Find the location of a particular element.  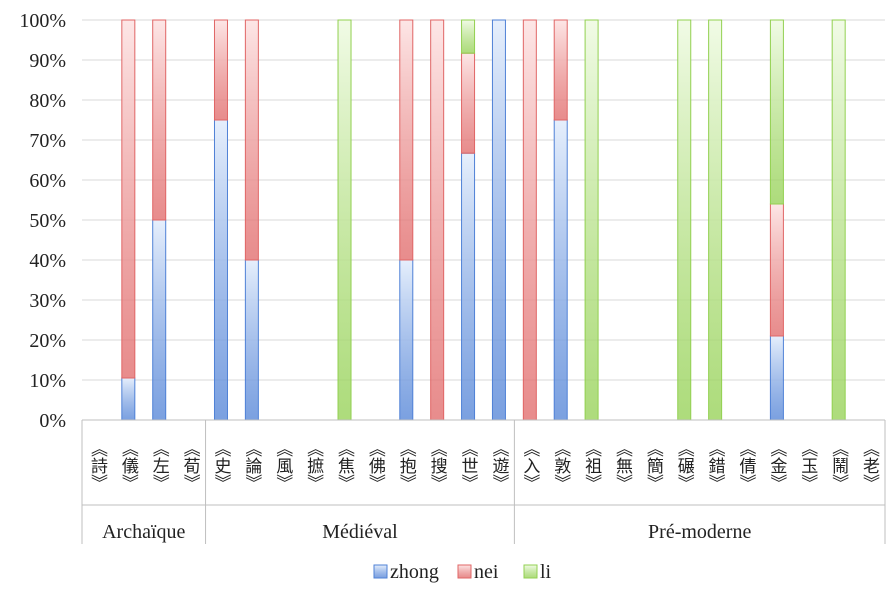

x-category-label: 《無》 is located at coordinates (623, 465).